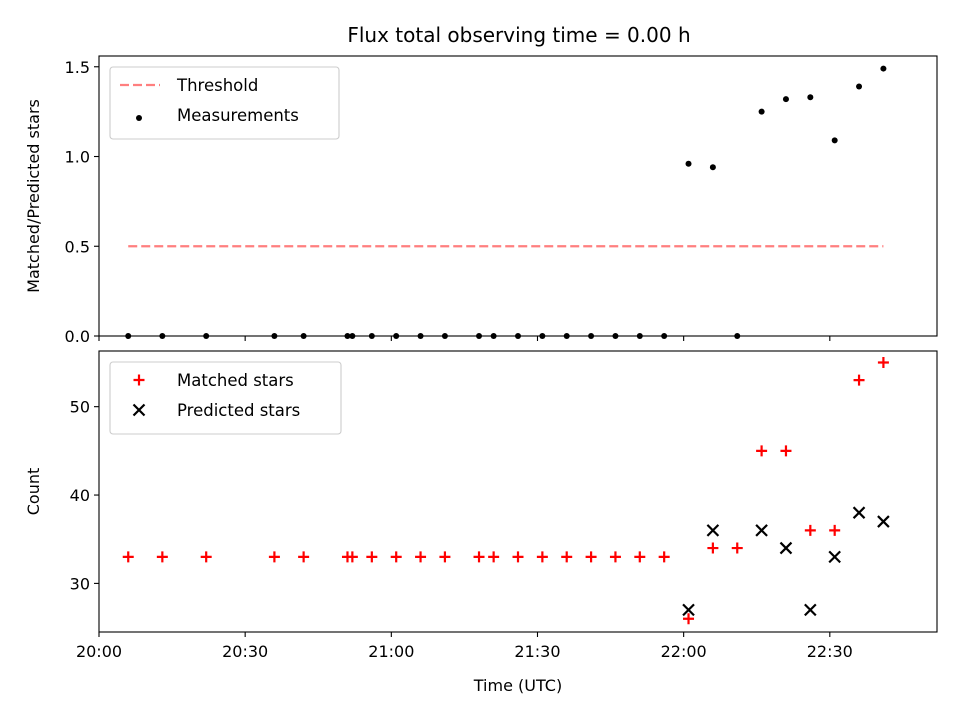  I want to click on legend-plus-swatch, so click(139, 380).